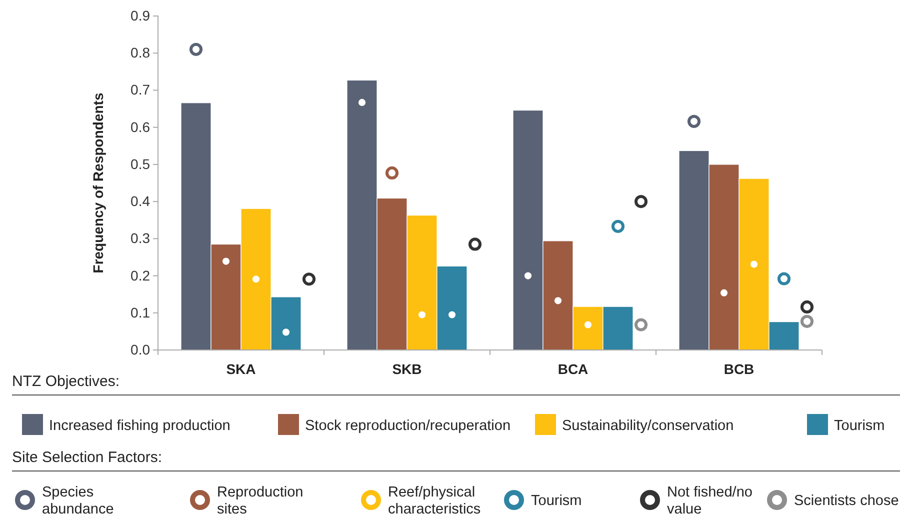 Image resolution: width=907 pixels, height=522 pixels. Describe the element at coordinates (66, 381) in the screenshot. I see `text: NTZ Objectives:` at that location.